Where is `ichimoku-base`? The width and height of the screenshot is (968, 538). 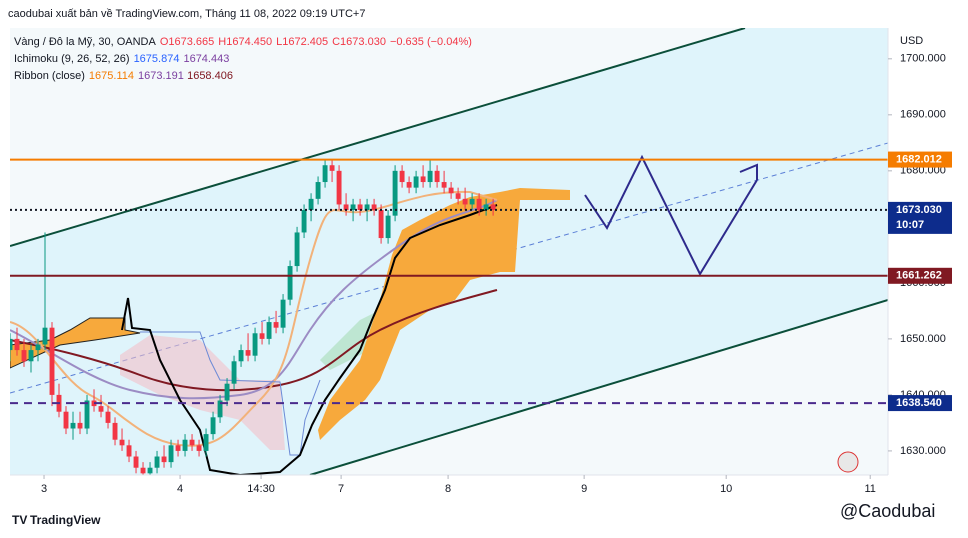 ichimoku-base is located at coordinates (230, 393).